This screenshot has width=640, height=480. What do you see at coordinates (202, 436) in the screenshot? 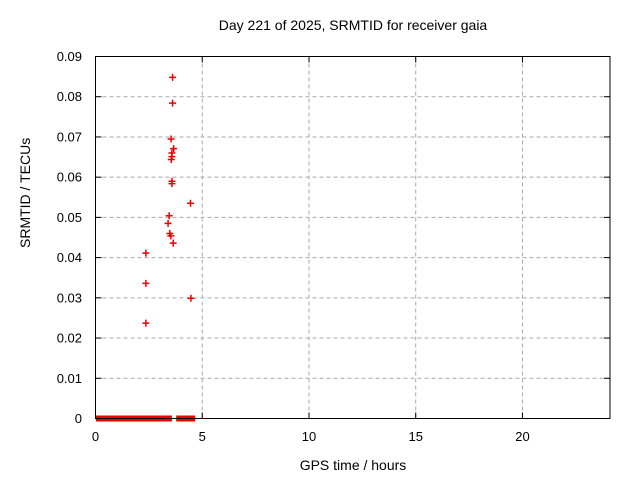
I see `x-tick-label: 5` at bounding box center [202, 436].